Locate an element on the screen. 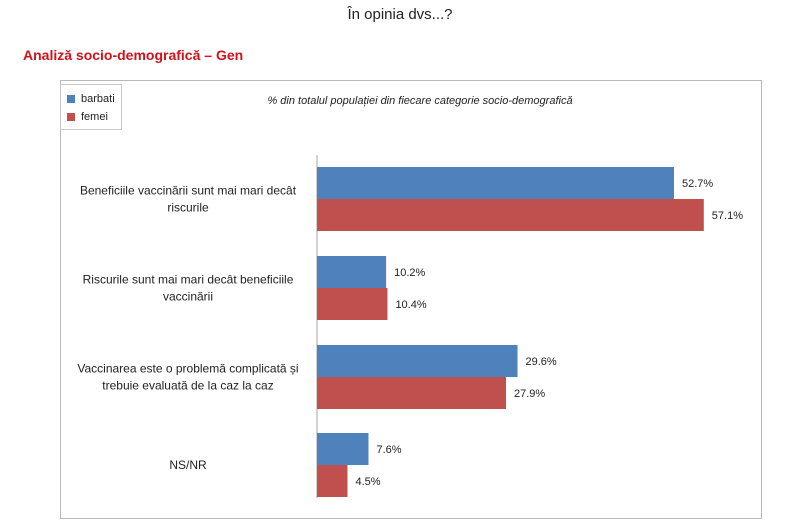  legend-label-barbati: barbati is located at coordinates (98, 99).